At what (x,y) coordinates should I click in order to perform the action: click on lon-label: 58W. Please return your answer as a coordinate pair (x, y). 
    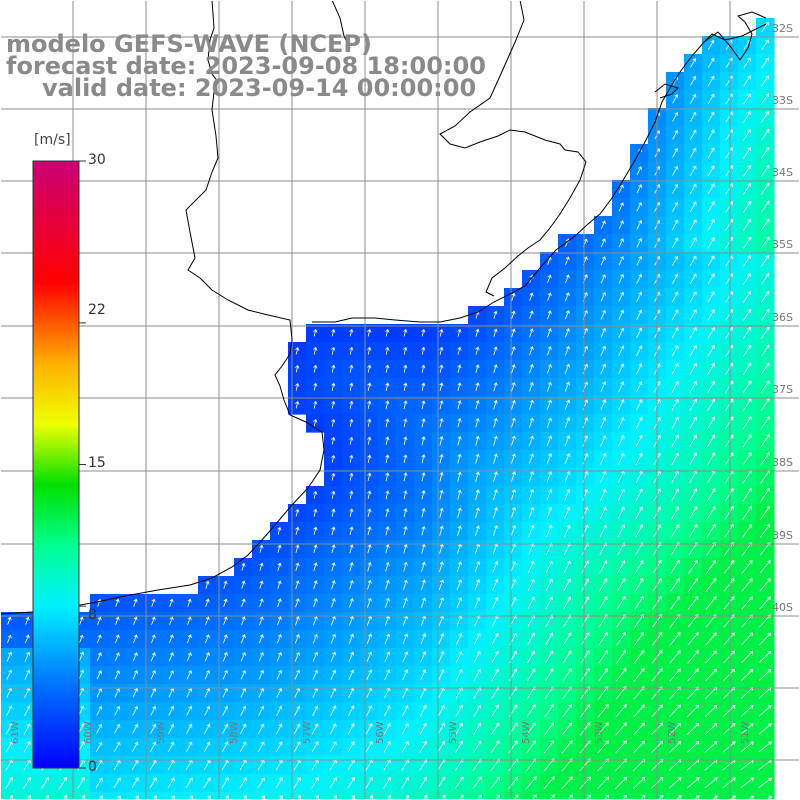
    Looking at the image, I should click on (234, 732).